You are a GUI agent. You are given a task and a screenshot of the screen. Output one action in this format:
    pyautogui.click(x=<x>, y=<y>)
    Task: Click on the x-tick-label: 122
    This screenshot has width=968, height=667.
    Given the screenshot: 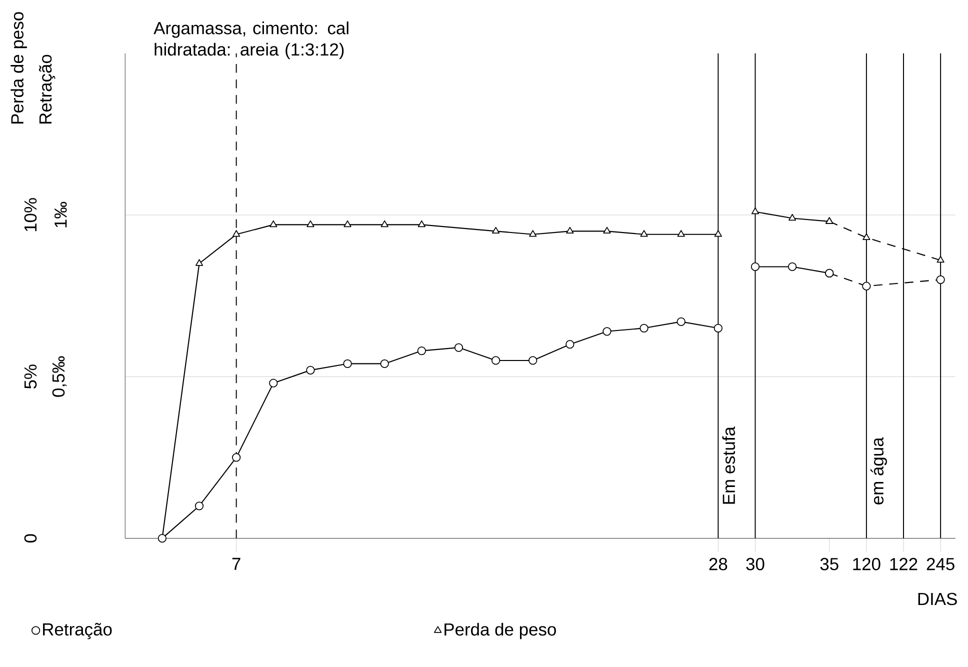 What is the action you would take?
    pyautogui.click(x=904, y=564)
    